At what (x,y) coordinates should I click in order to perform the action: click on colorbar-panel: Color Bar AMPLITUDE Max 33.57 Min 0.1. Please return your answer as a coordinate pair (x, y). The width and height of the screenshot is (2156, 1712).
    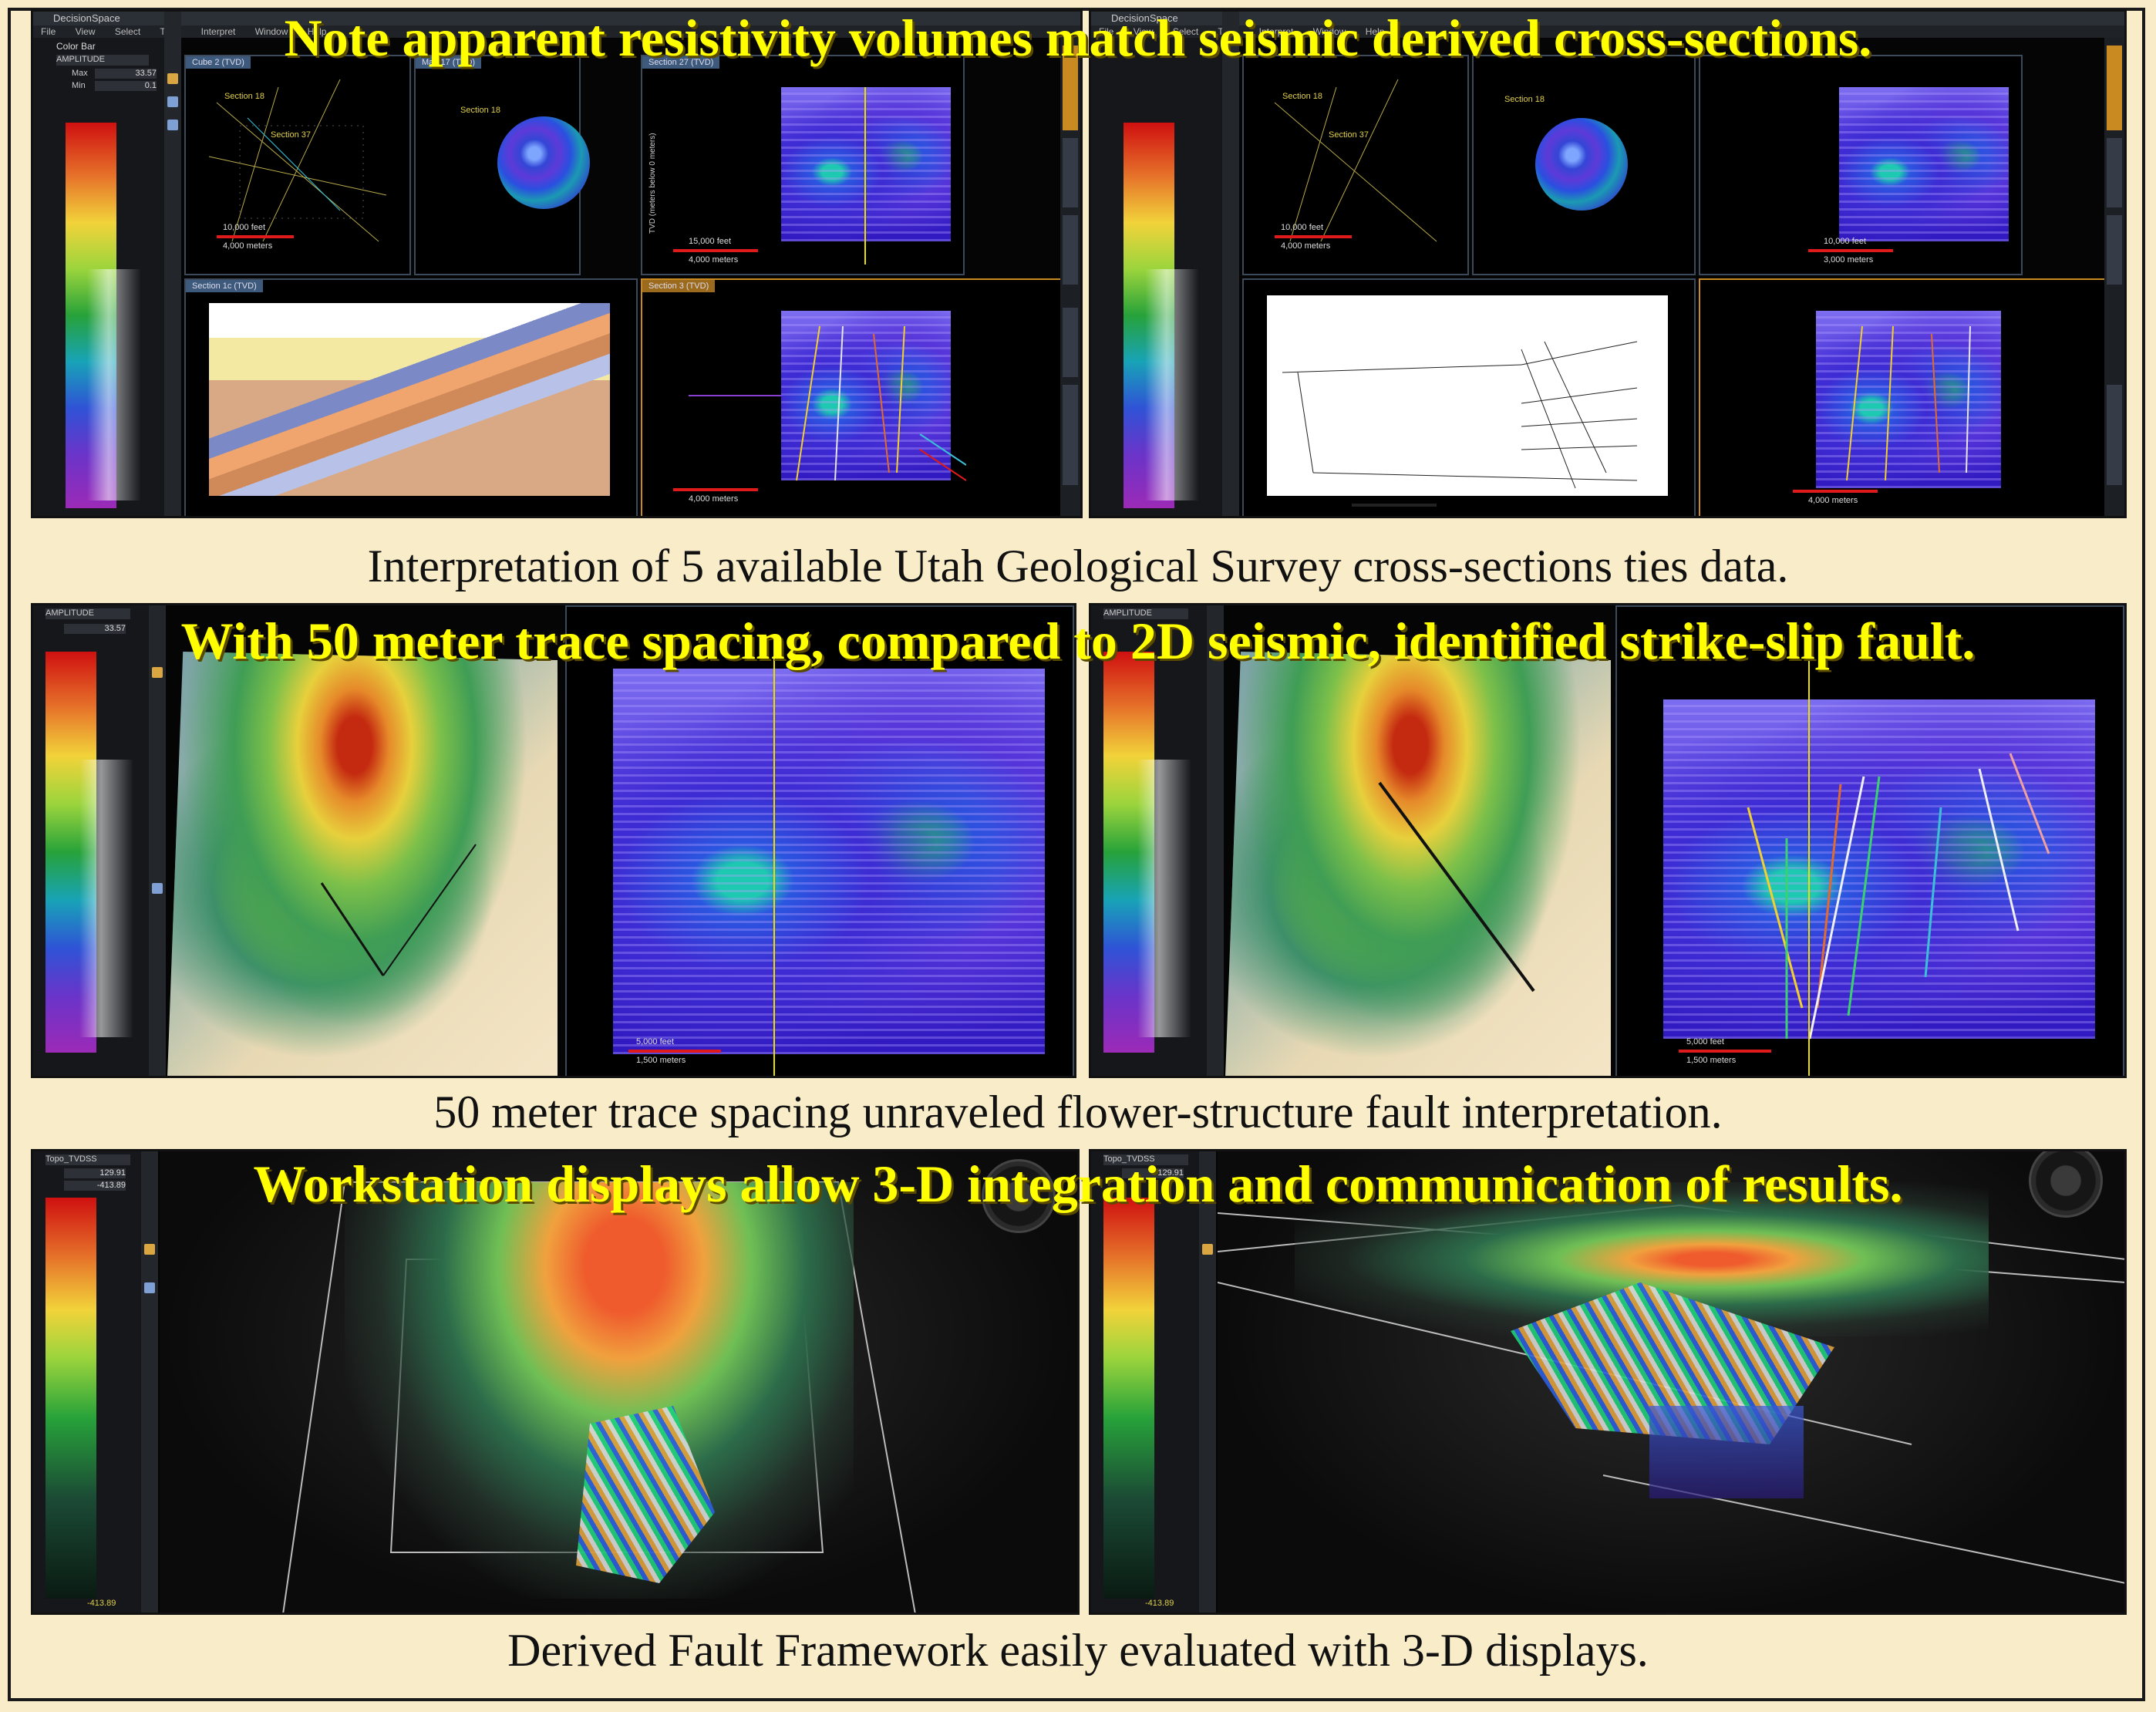
    Looking at the image, I should click on (98, 277).